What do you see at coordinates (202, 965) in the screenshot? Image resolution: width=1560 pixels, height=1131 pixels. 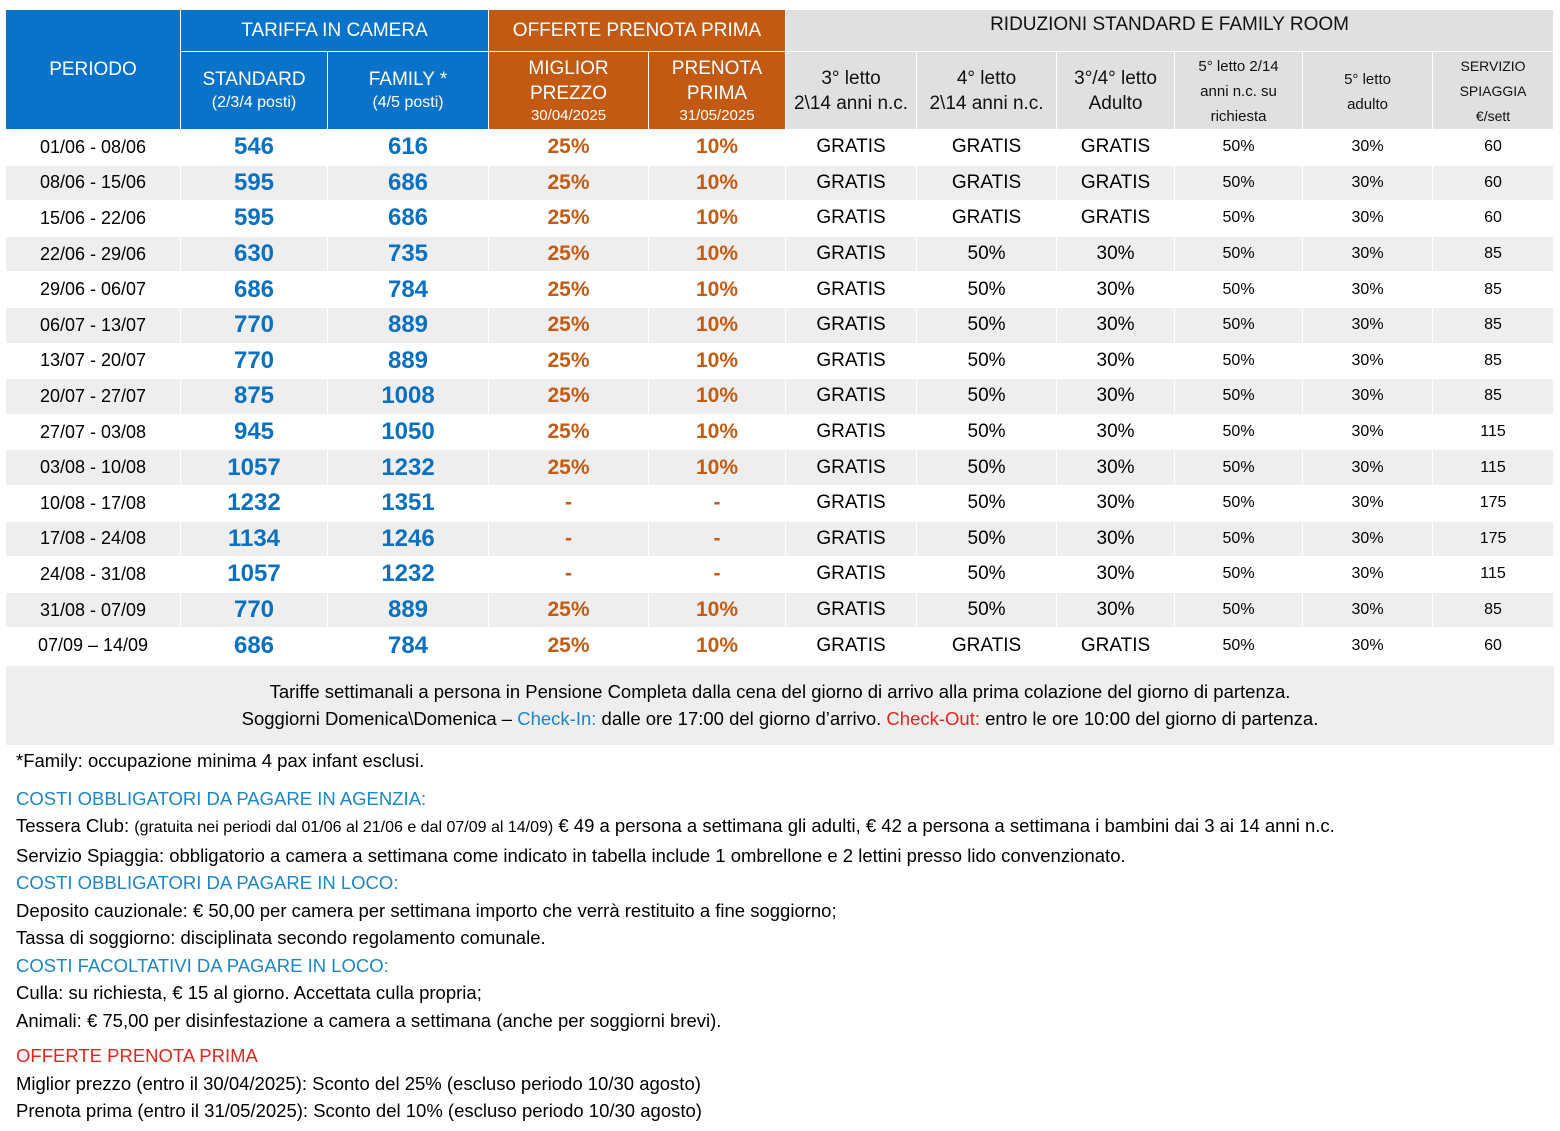 I see `facoltativi-title: COSTI FACOLTATIVI DA PAGARE IN LOCO:` at bounding box center [202, 965].